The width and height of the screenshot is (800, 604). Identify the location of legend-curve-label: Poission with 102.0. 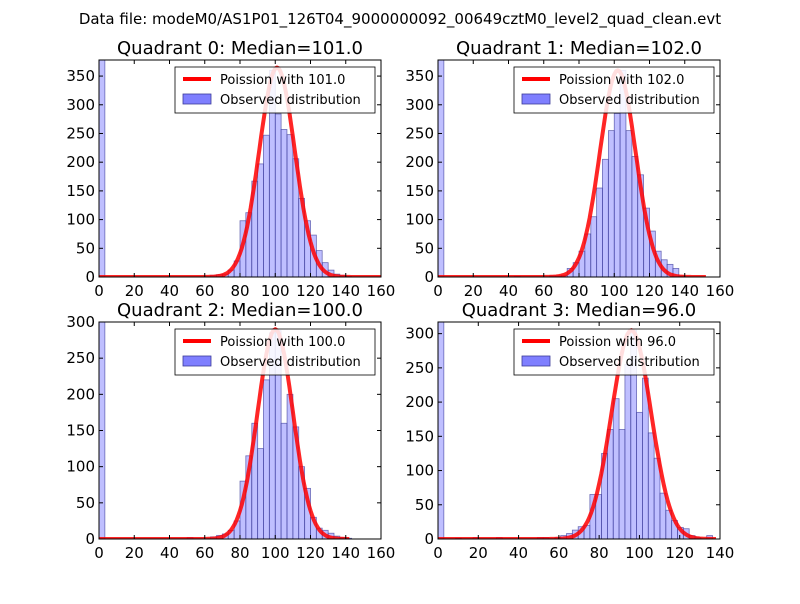
(621, 80).